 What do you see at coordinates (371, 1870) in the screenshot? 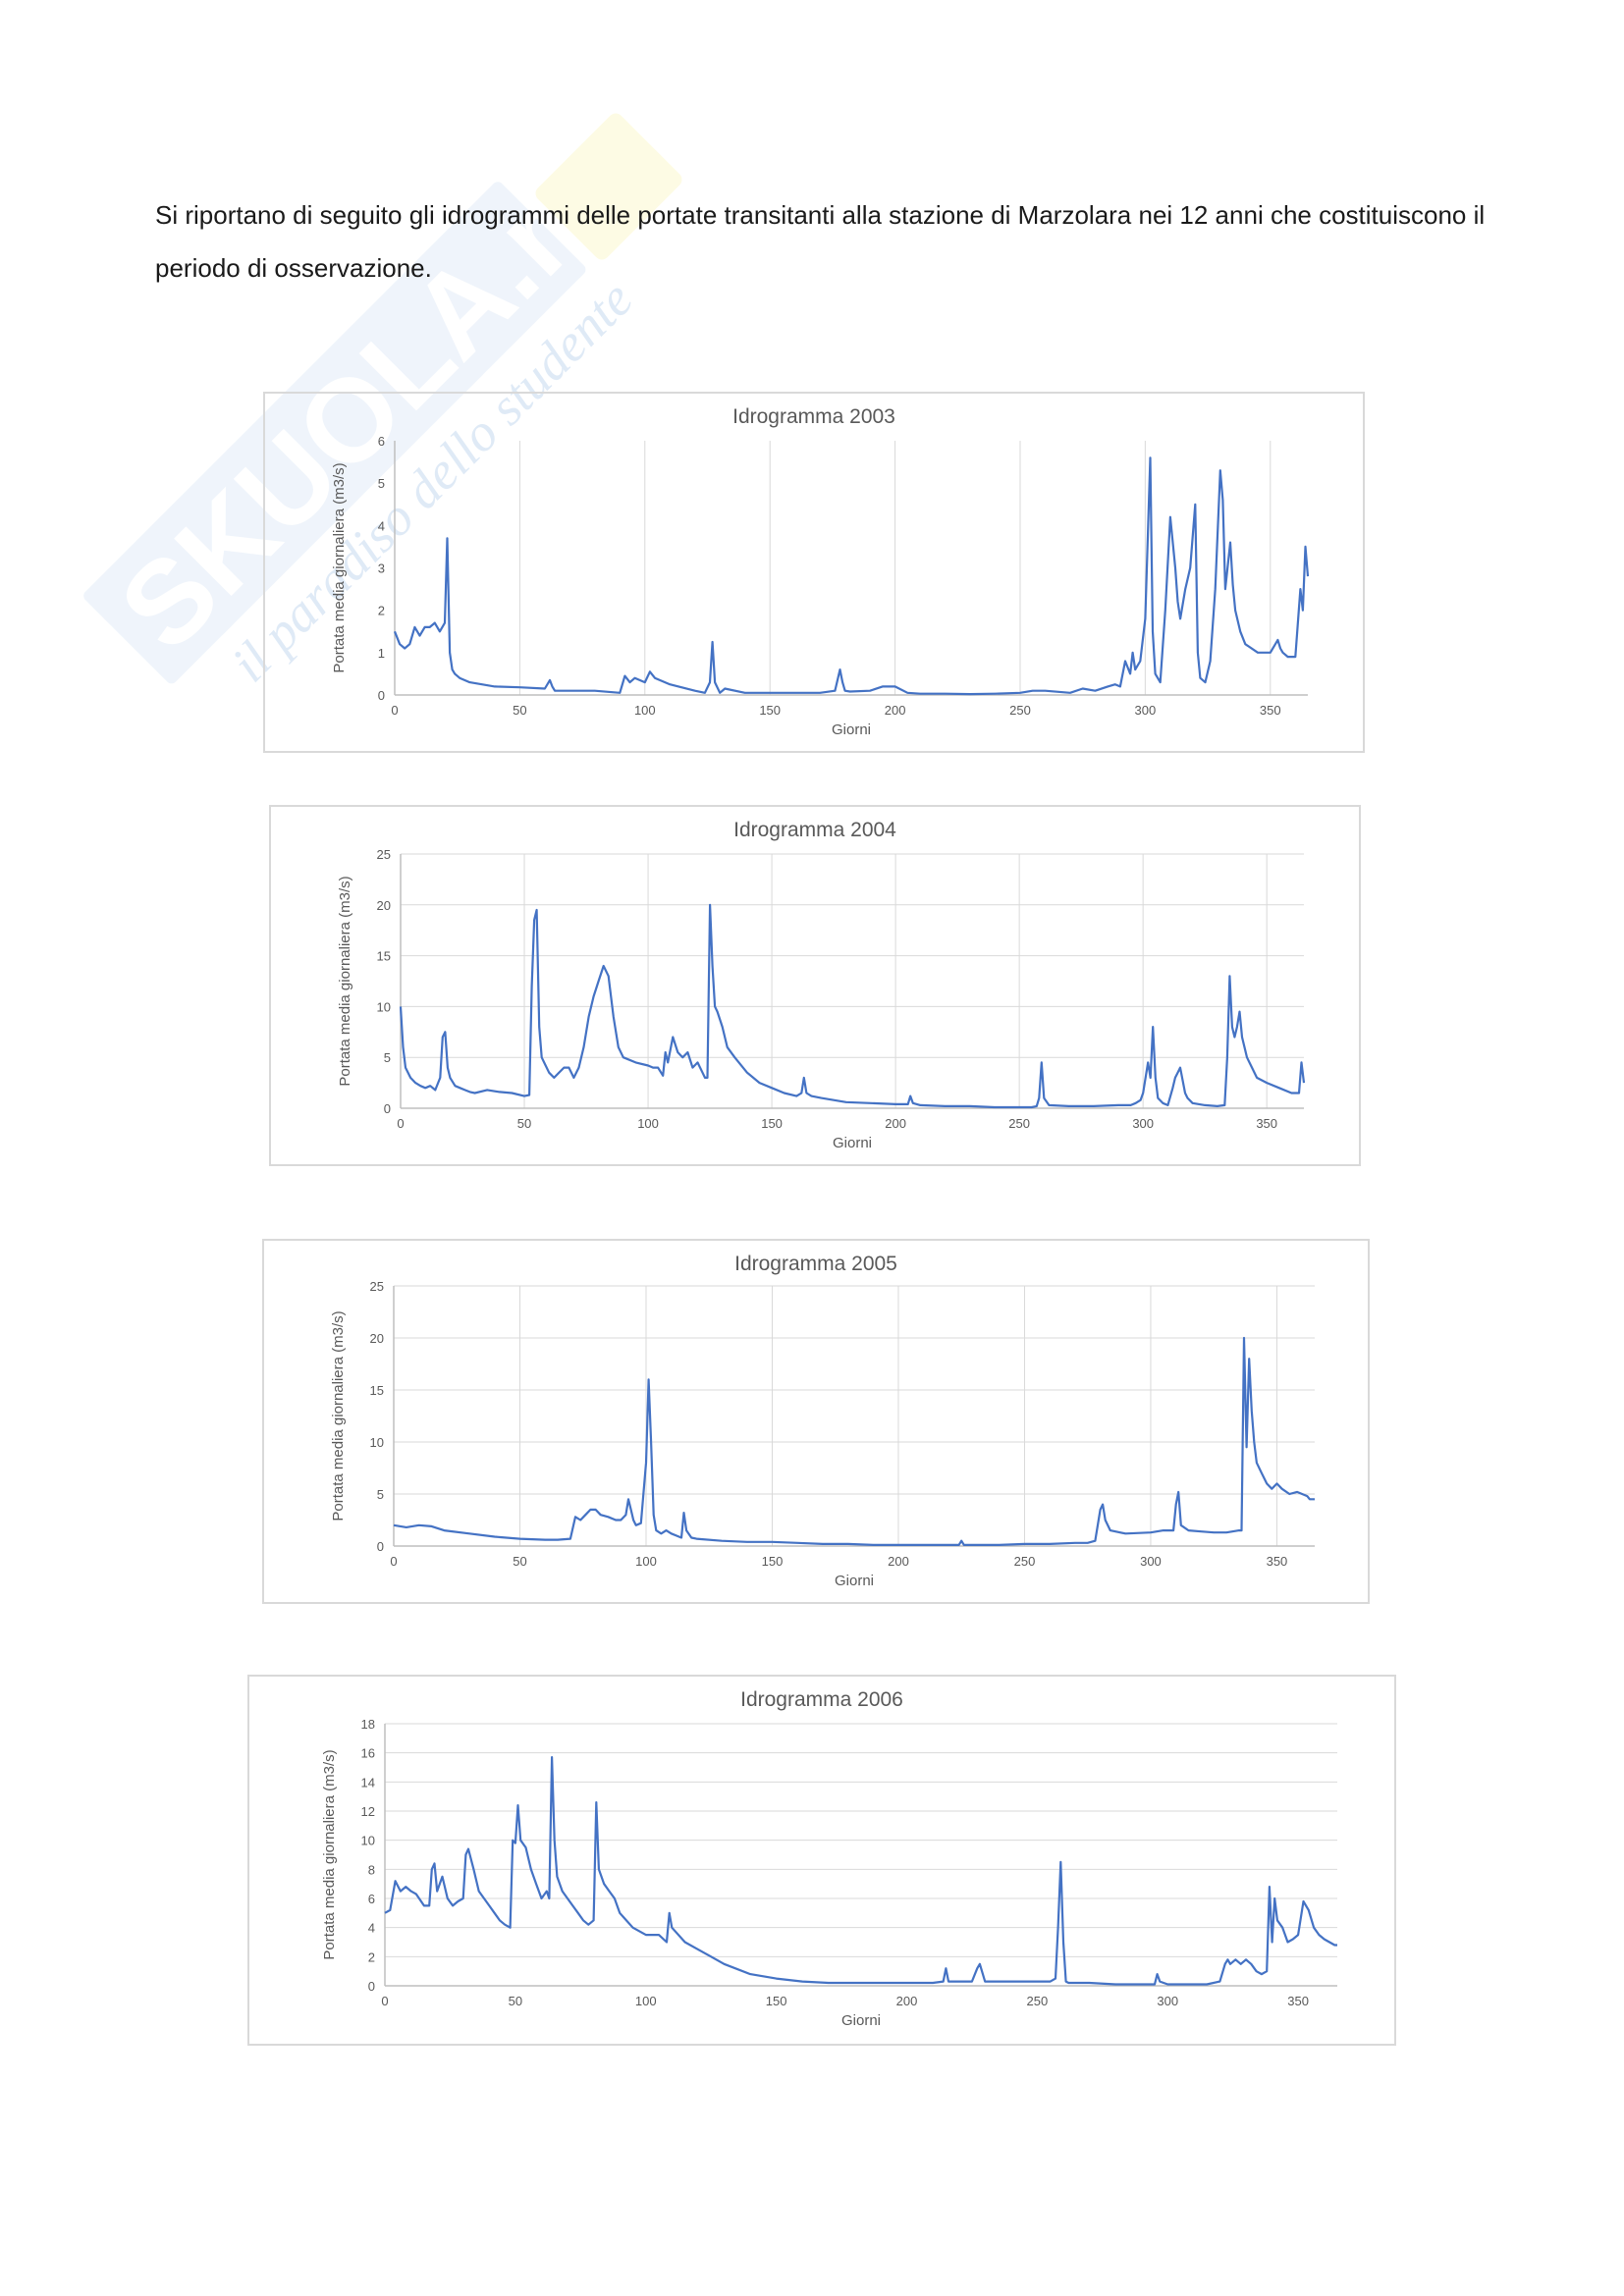
I see `y-tick-label: 8` at bounding box center [371, 1870].